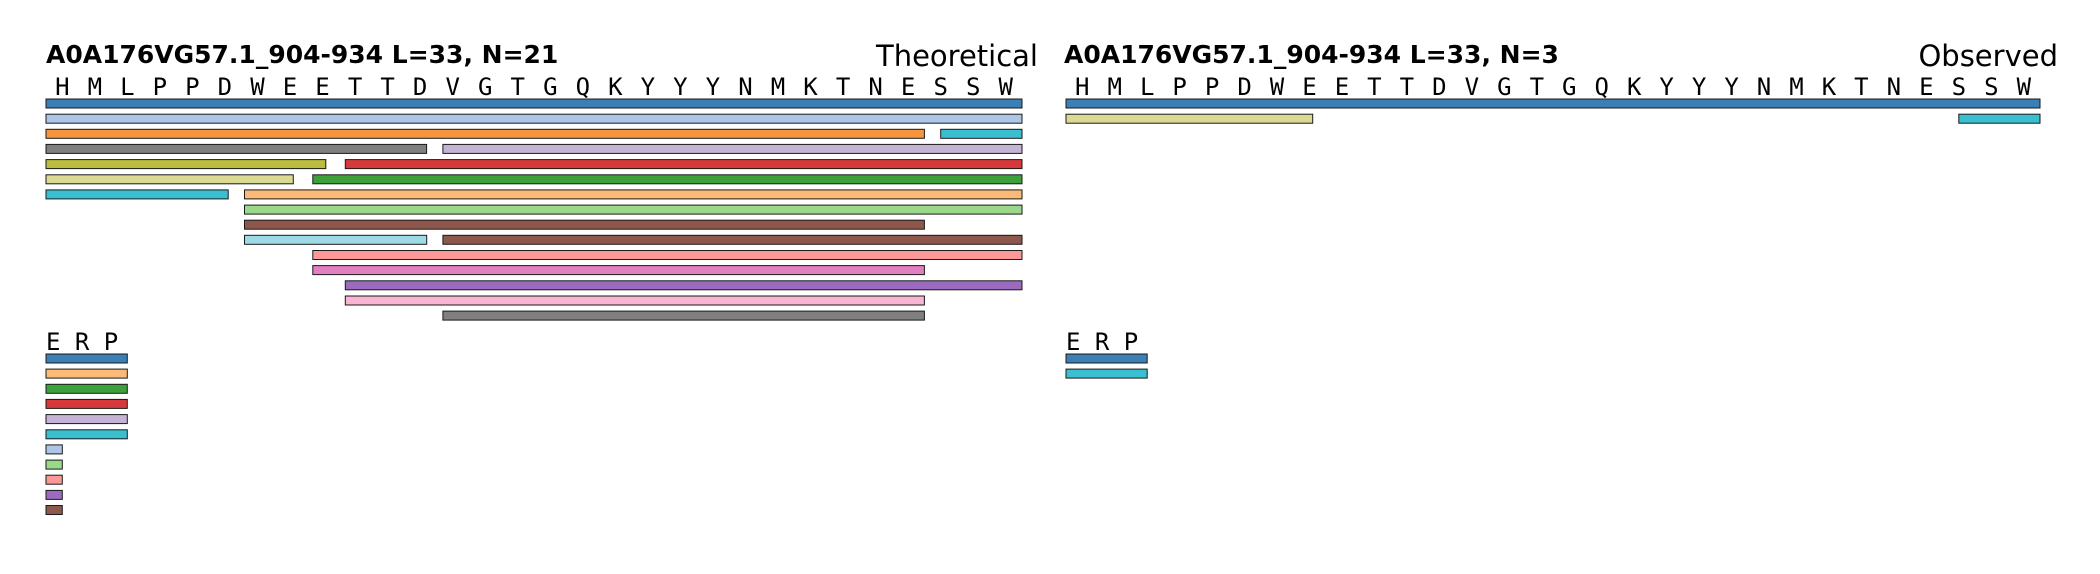 This screenshot has height=574, width=2100. Describe the element at coordinates (1988, 56) in the screenshot. I see `observed-panel-label: Observed` at that location.